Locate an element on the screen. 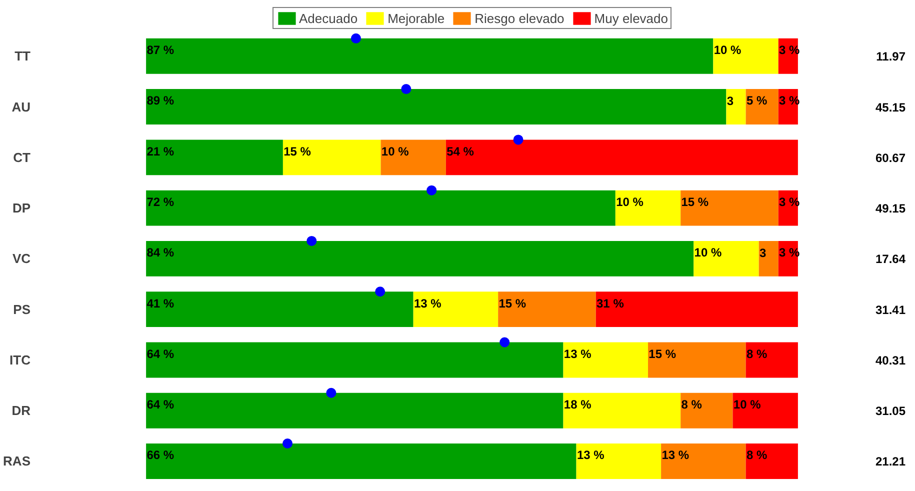 This screenshot has height=491, width=915. y-tick-label: DP is located at coordinates (21, 208).